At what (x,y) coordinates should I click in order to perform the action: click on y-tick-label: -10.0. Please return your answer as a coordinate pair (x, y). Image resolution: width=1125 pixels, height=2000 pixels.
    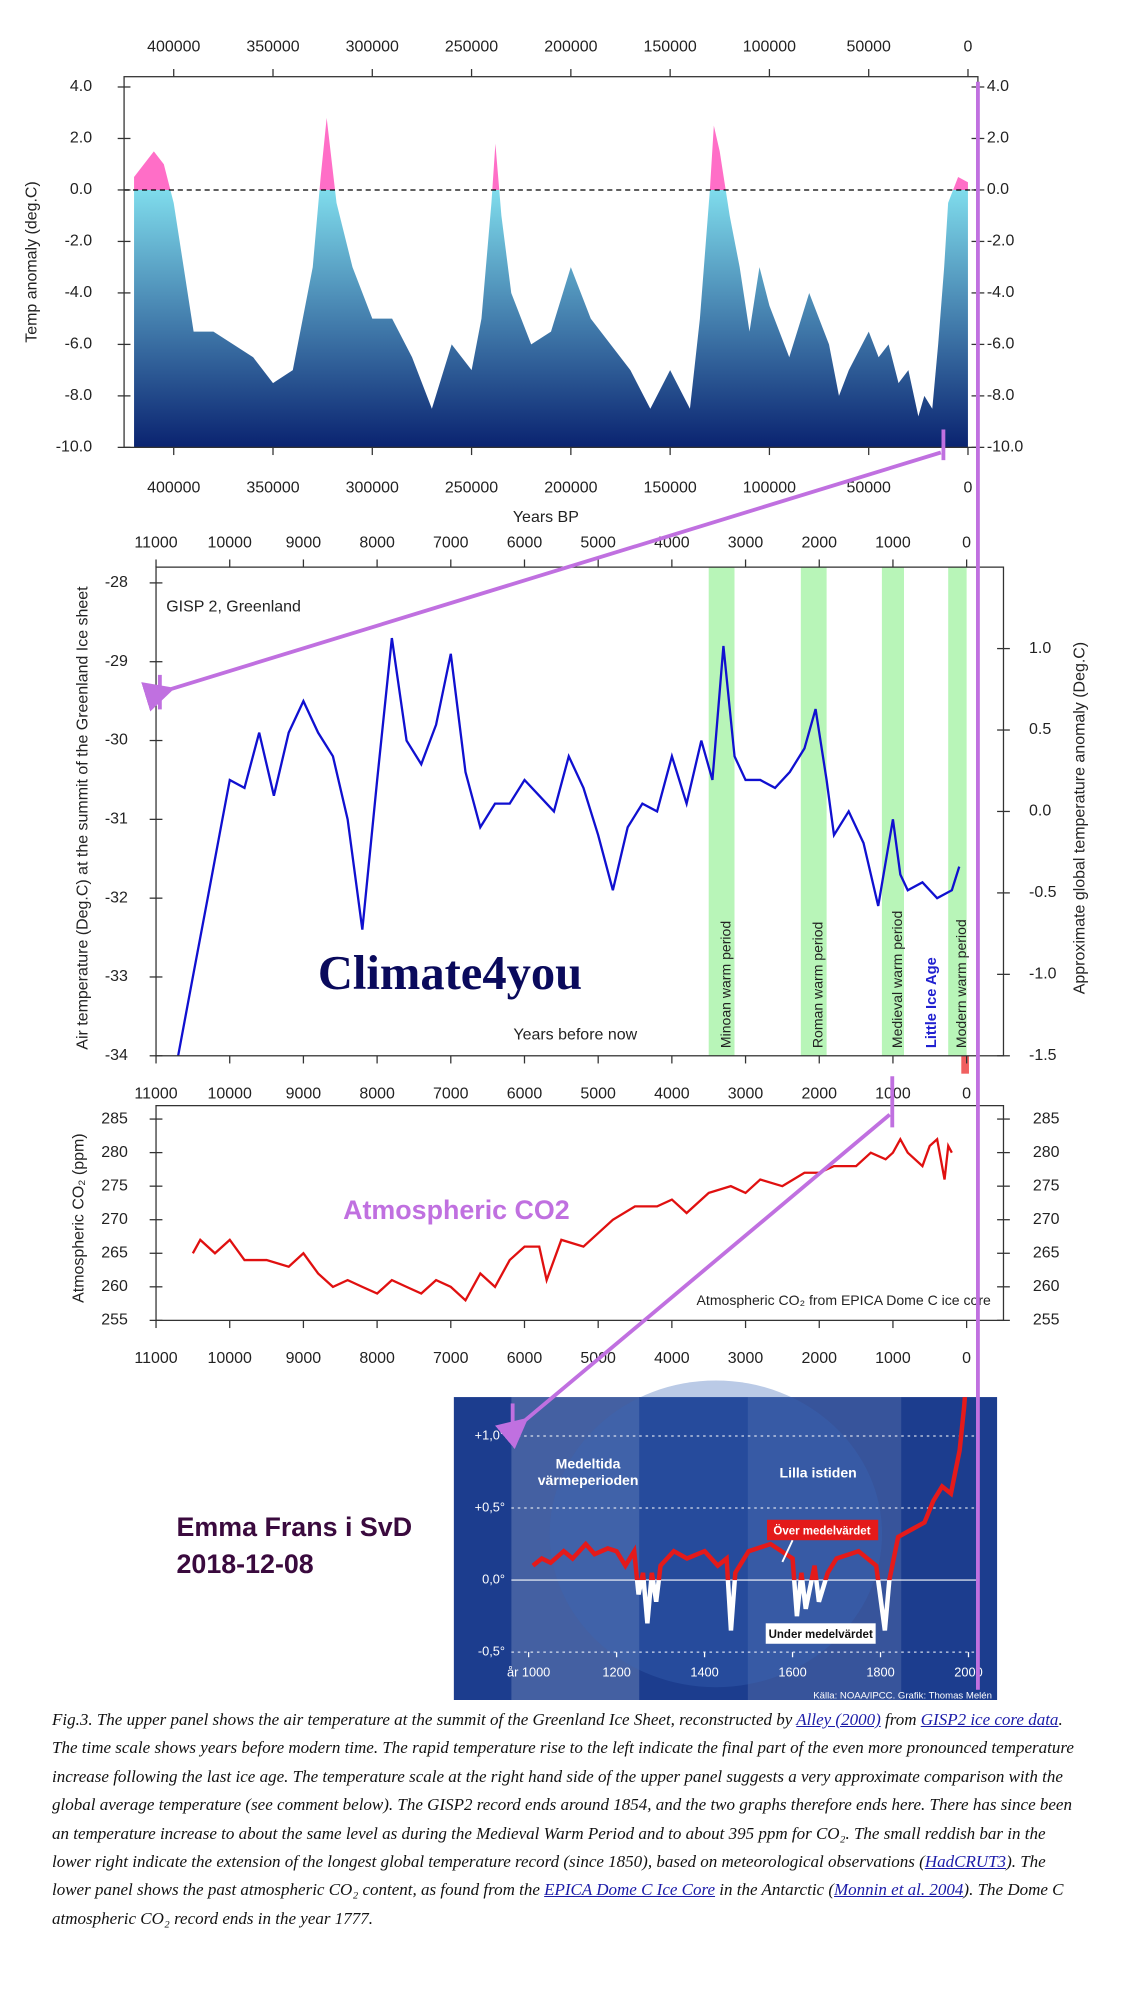
    Looking at the image, I should click on (1005, 447).